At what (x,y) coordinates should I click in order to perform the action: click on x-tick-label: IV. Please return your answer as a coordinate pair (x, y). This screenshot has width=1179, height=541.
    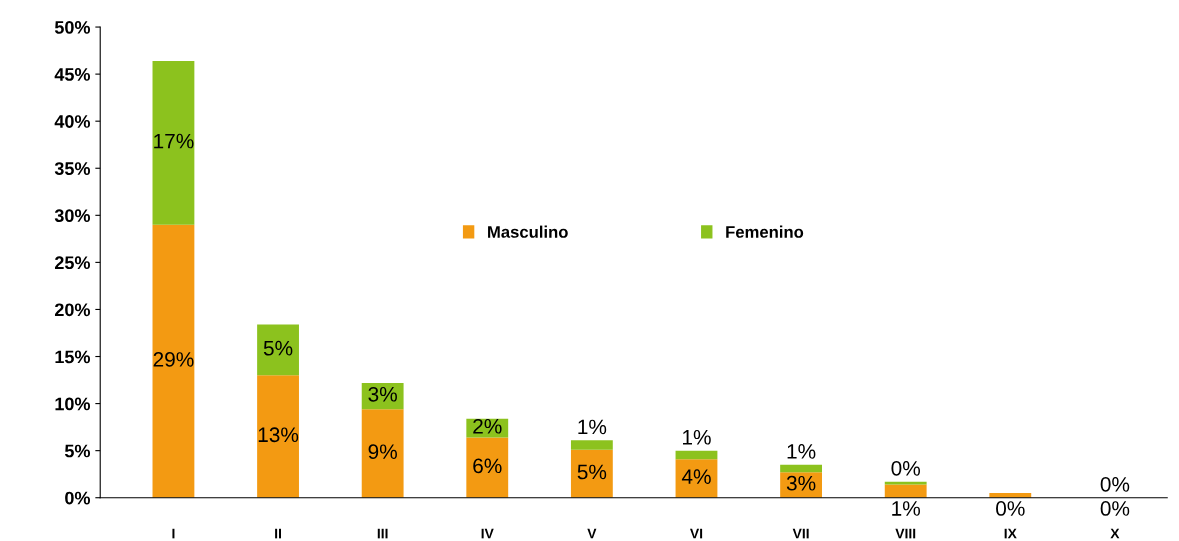
    Looking at the image, I should click on (487, 533).